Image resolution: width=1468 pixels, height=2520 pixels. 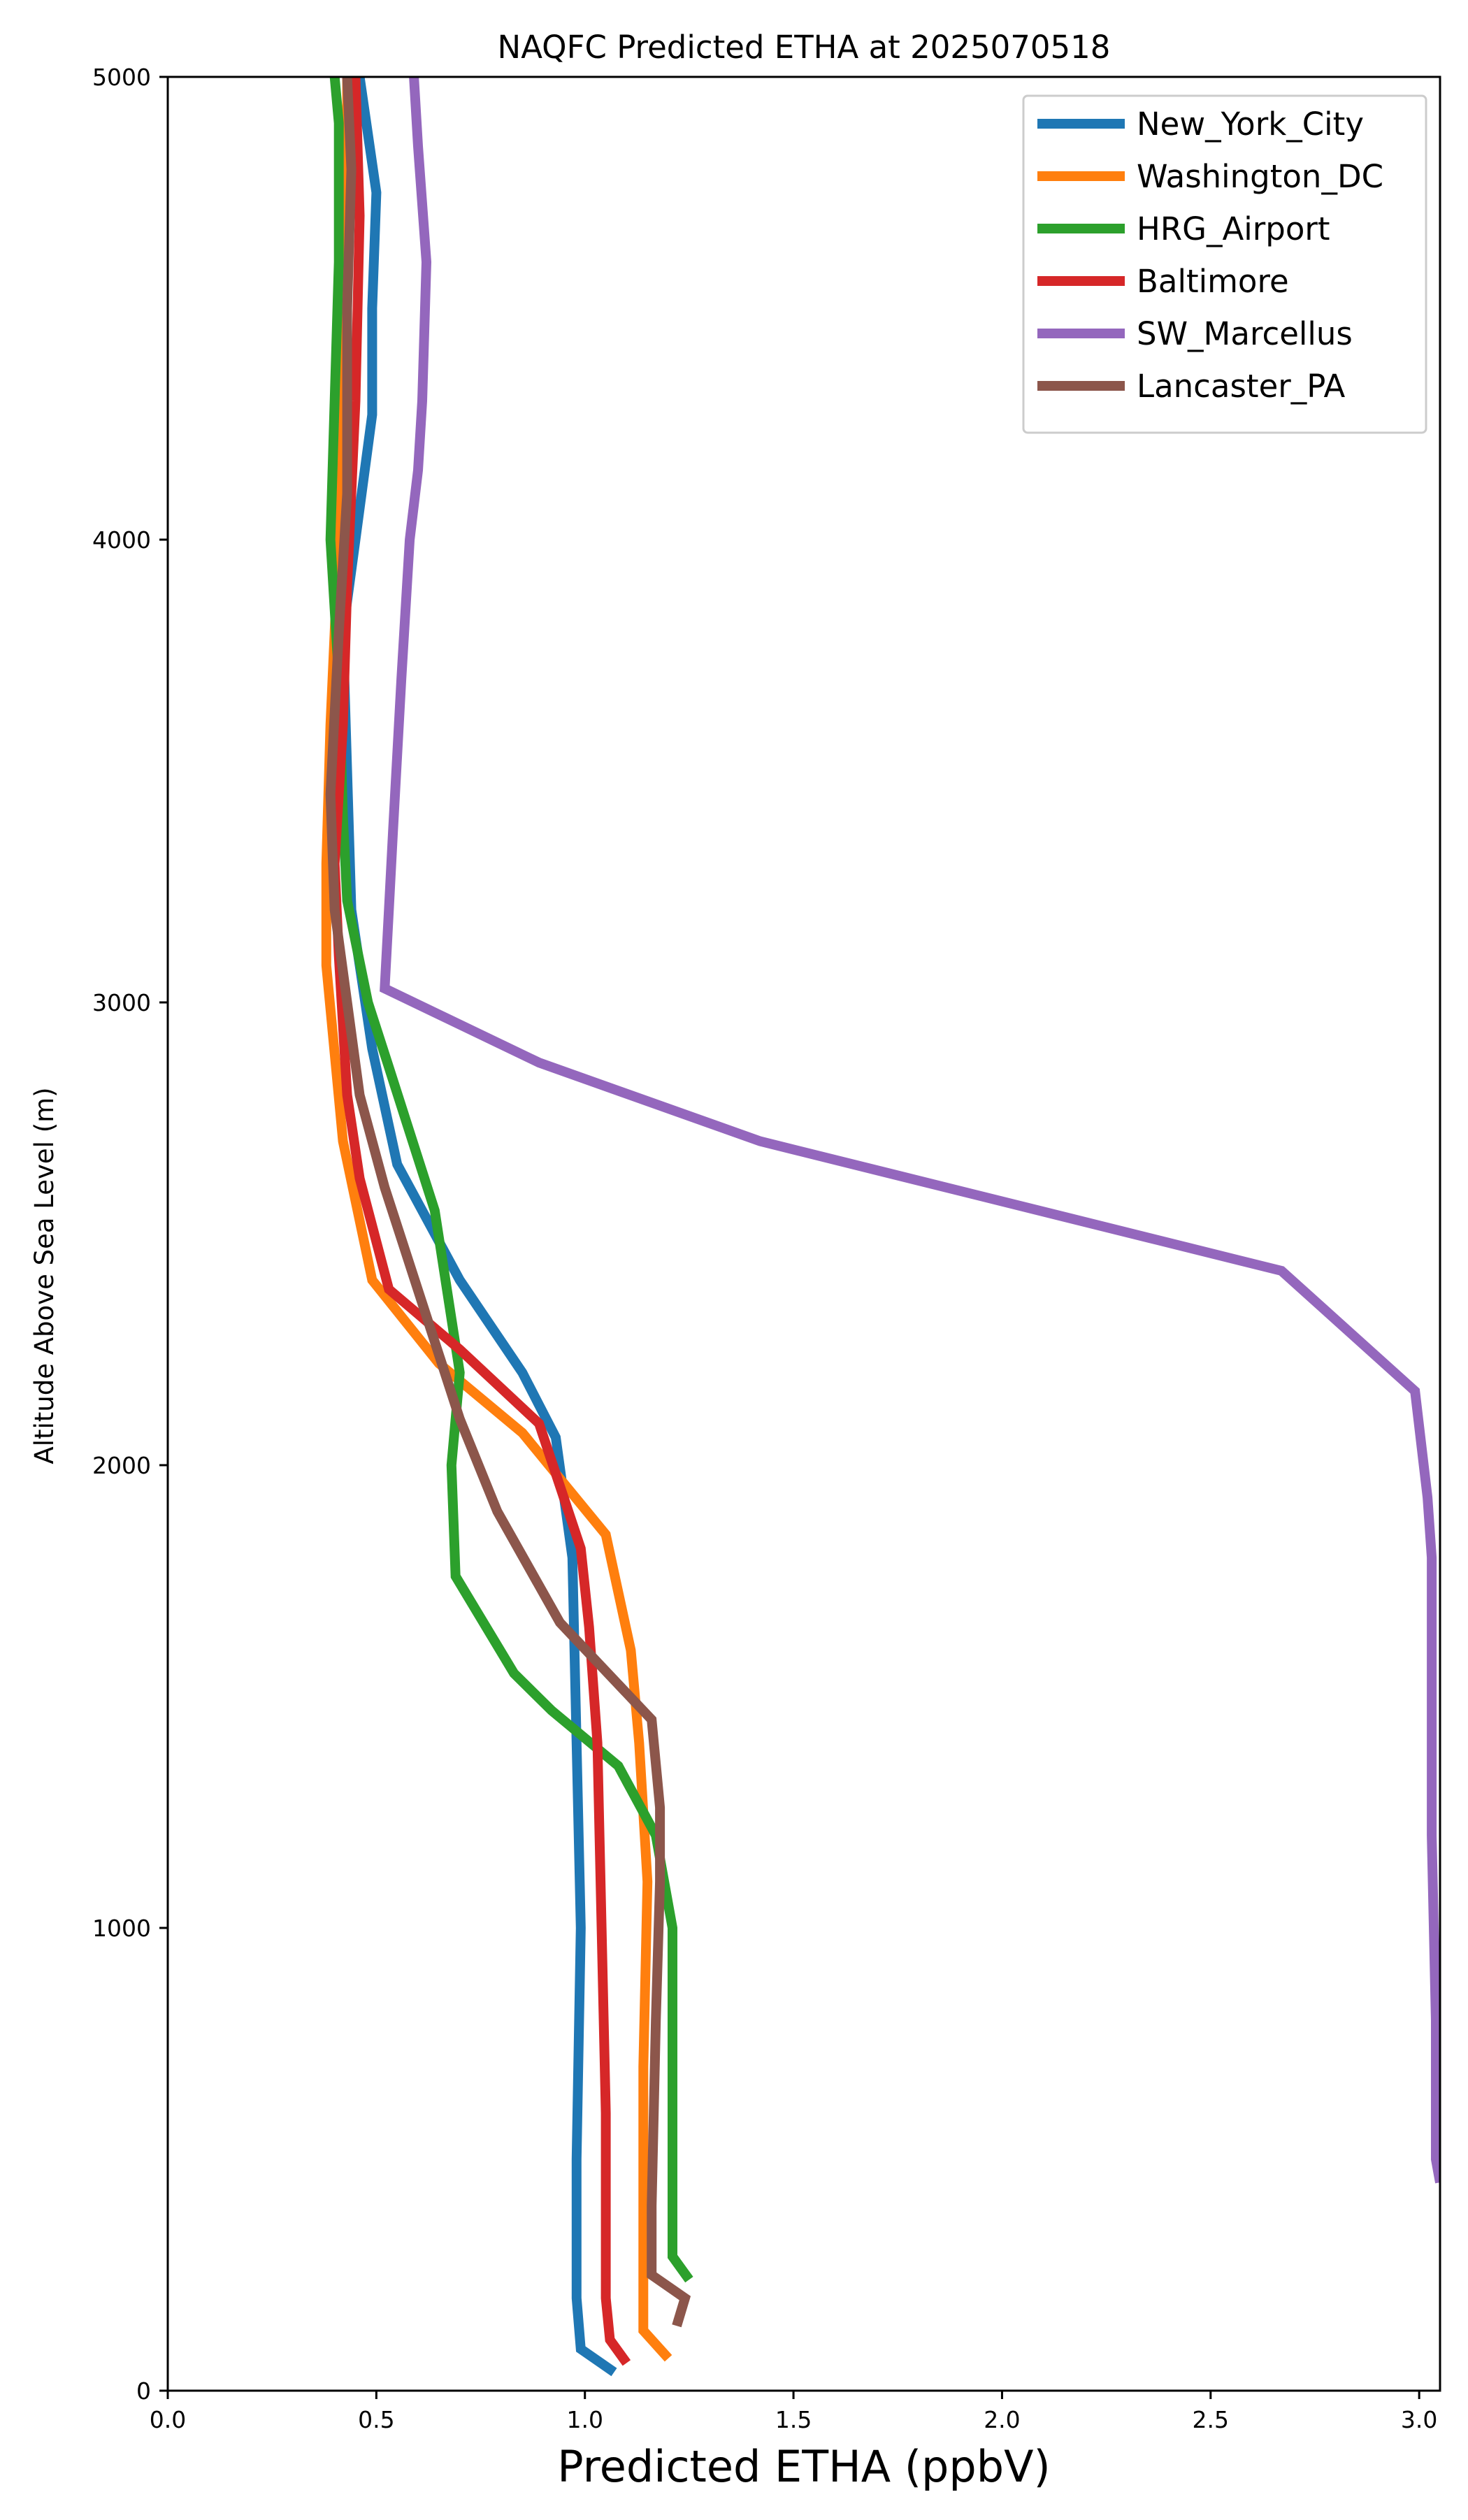 What do you see at coordinates (1211, 2419) in the screenshot?
I see `x-tick-label: 2.5` at bounding box center [1211, 2419].